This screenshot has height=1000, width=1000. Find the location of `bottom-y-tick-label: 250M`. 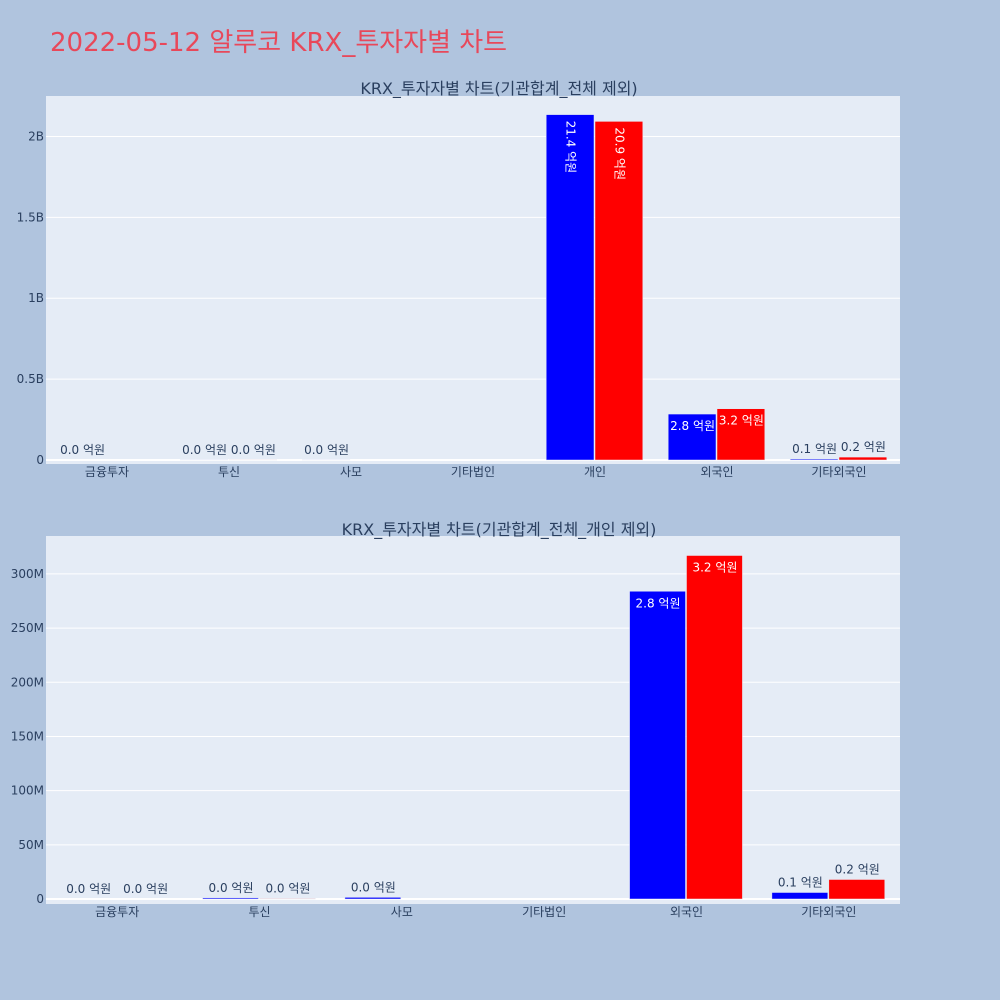

bottom-y-tick-label: 250M is located at coordinates (27, 628).